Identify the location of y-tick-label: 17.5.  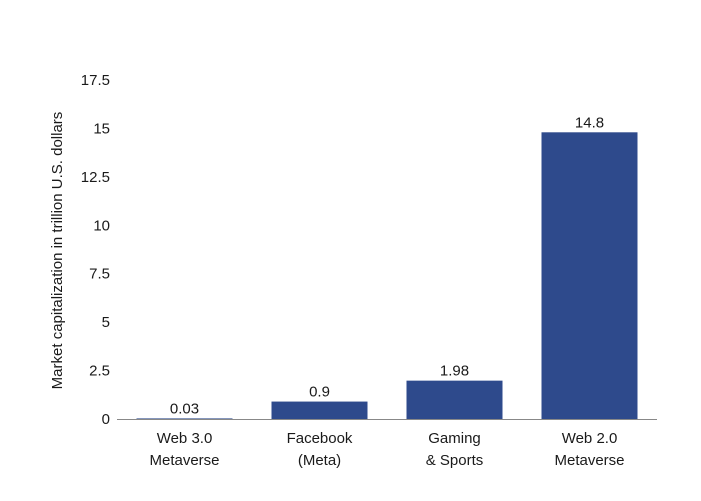
(95, 80).